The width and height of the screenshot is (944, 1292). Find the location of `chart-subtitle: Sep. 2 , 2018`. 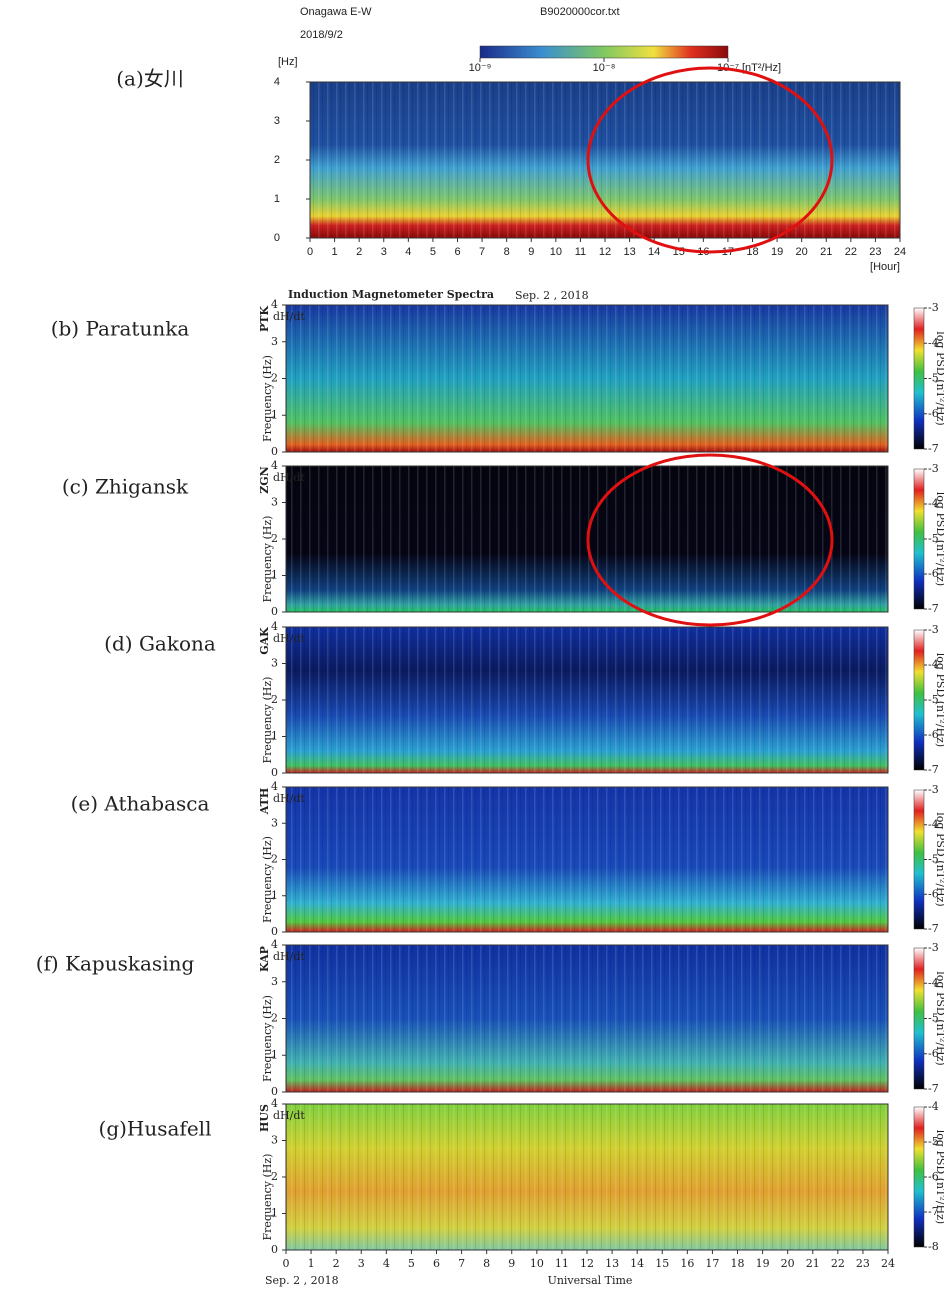

chart-subtitle: Sep. 2 , 2018 is located at coordinates (552, 295).